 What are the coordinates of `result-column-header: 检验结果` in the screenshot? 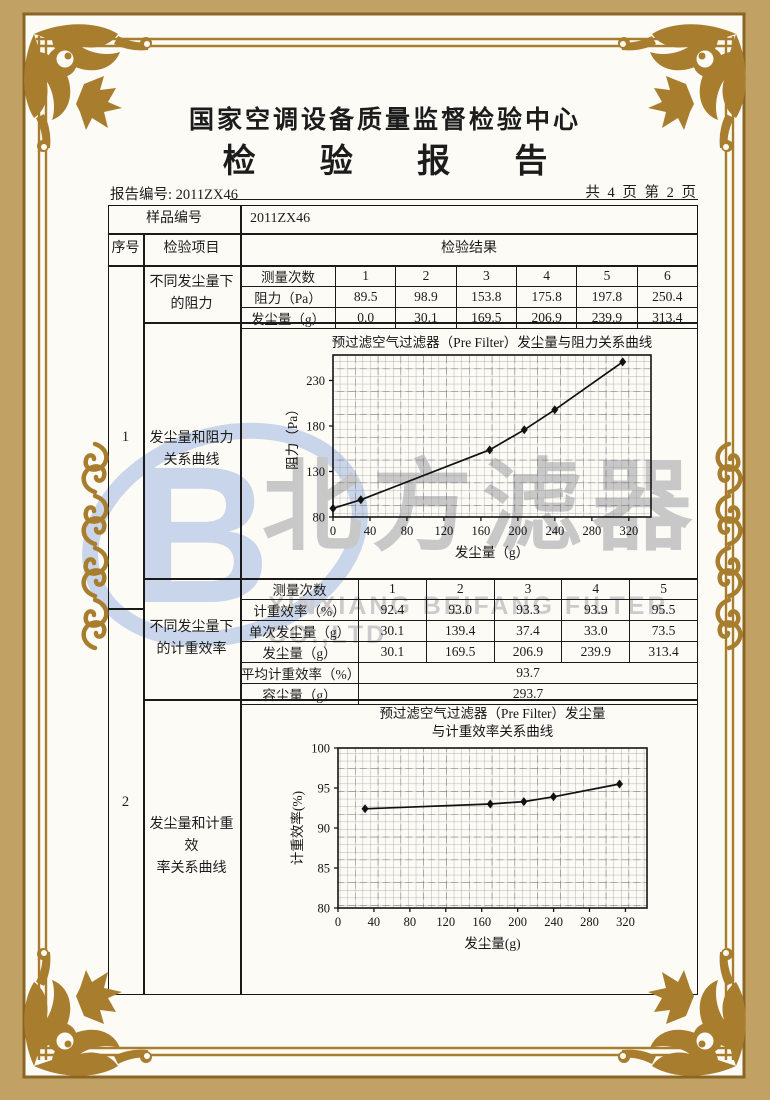 It's located at (469, 248).